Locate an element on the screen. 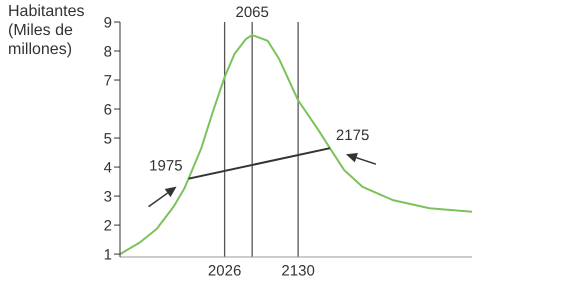 Image resolution: width=567 pixels, height=281 pixels. x-tick-label: 2130 is located at coordinates (298, 271).